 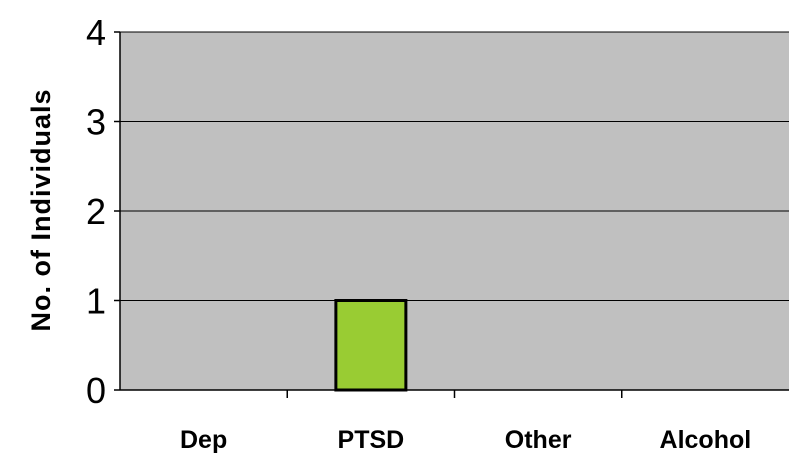 I want to click on bars, so click(x=371, y=345).